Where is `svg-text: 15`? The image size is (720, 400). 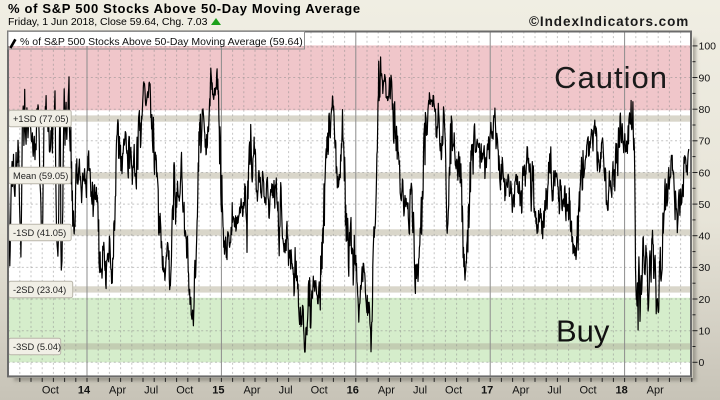
svg-text: 15 is located at coordinates (218, 391).